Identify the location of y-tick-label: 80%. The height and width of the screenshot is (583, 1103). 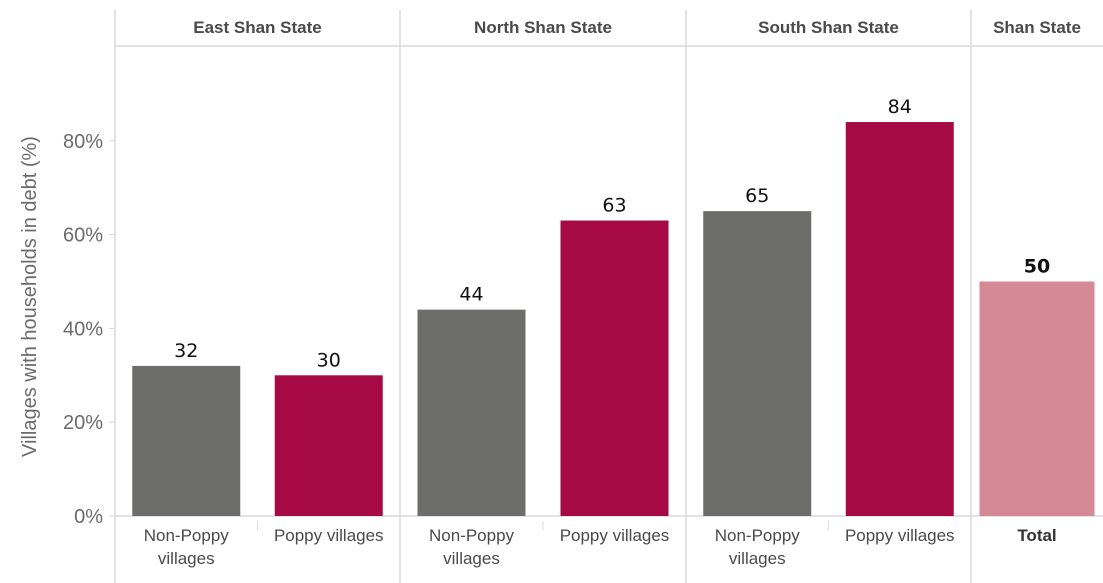
(83, 142).